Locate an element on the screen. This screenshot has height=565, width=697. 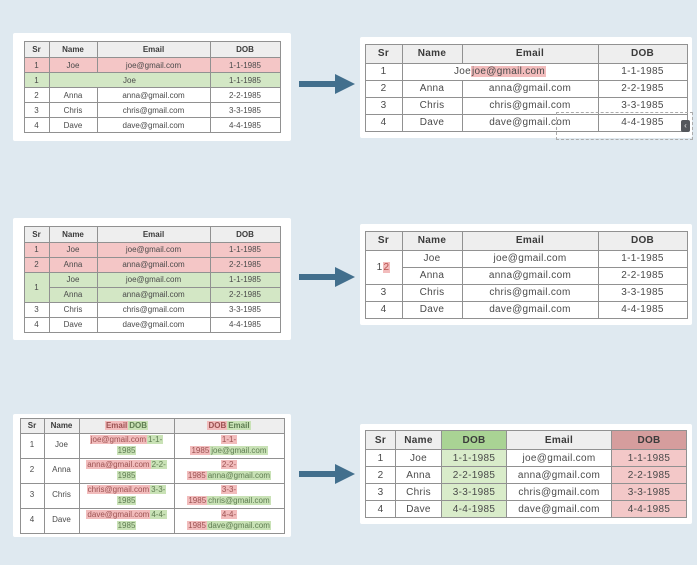
cell-text: 2-2-1985 is located at coordinates (474, 475).